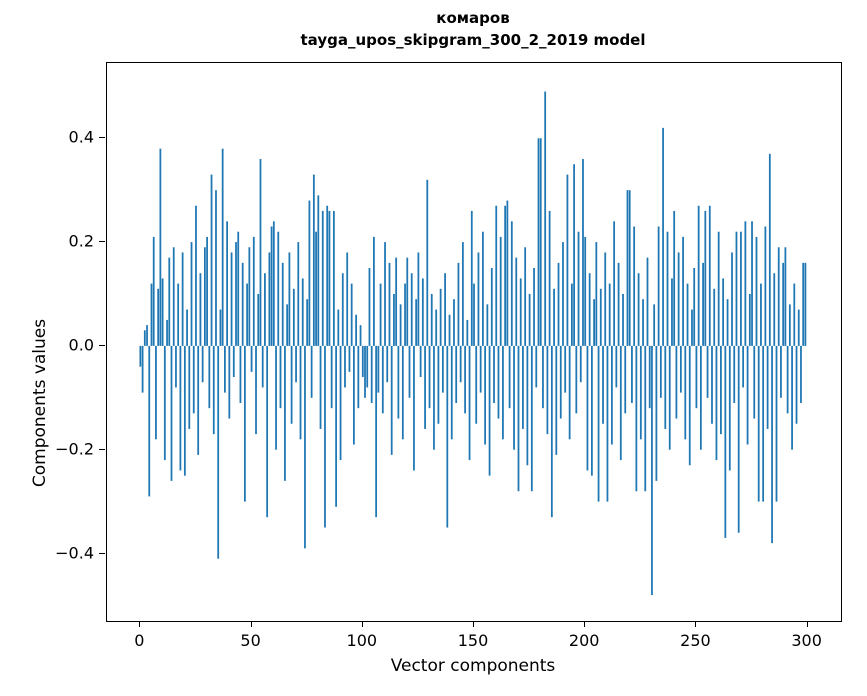 The height and width of the screenshot is (696, 867). What do you see at coordinates (81, 241) in the screenshot?
I see `y-tick-label: 0.2` at bounding box center [81, 241].